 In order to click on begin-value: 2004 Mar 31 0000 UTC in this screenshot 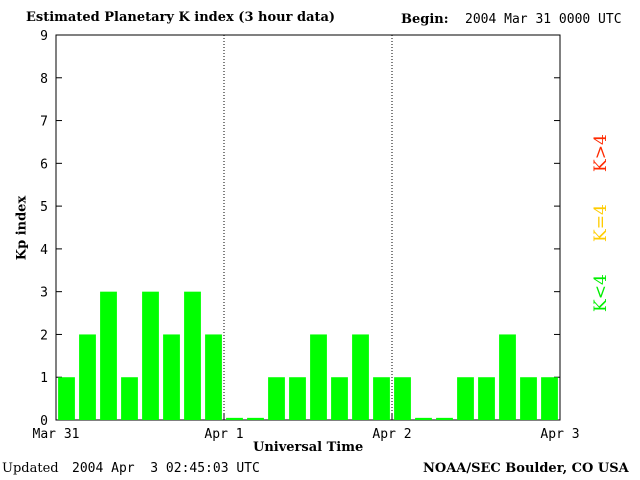, I will do `click(543, 19)`.